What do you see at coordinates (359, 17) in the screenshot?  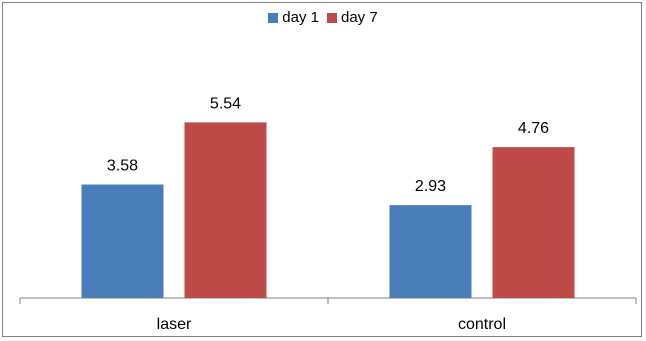 I see `legend-label-day-7: day 7` at bounding box center [359, 17].